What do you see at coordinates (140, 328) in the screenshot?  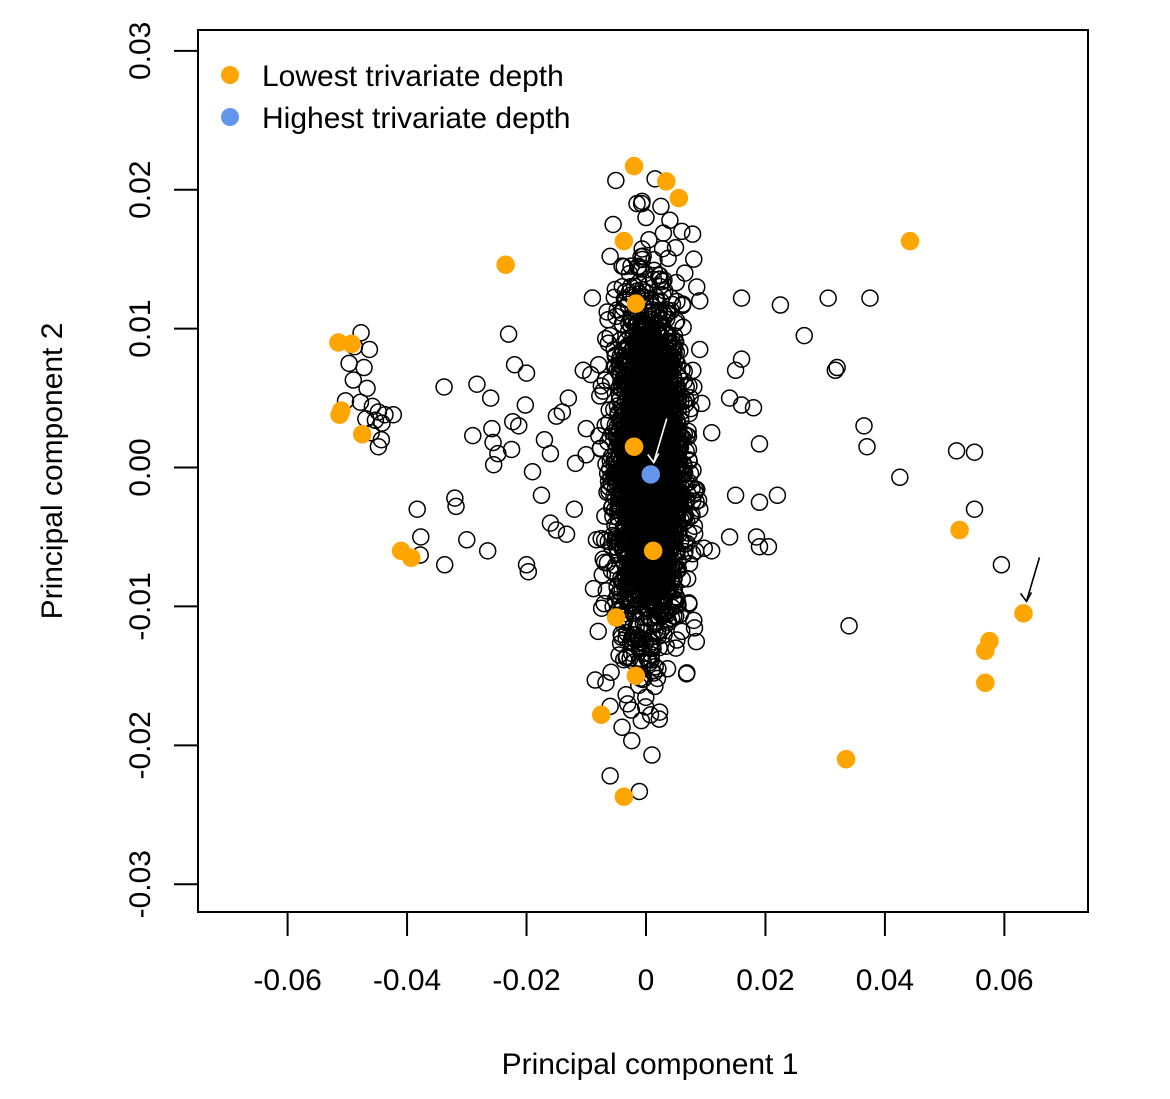 I see `y-tick-label: 0.01` at bounding box center [140, 328].